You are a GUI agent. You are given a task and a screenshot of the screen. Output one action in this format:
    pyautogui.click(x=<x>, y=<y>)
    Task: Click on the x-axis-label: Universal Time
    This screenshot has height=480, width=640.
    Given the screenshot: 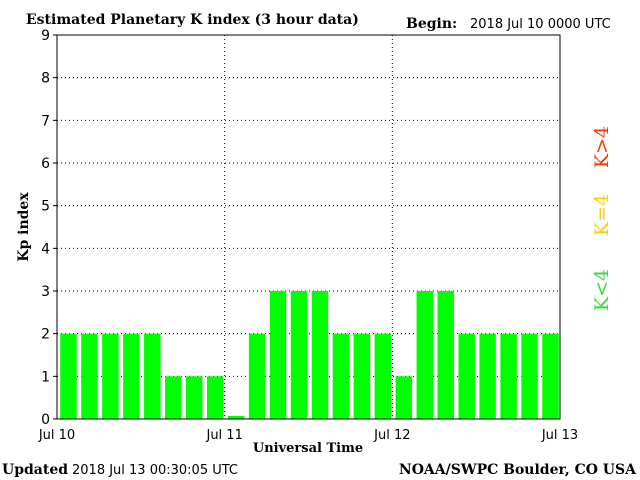 What is the action you would take?
    pyautogui.click(x=308, y=448)
    